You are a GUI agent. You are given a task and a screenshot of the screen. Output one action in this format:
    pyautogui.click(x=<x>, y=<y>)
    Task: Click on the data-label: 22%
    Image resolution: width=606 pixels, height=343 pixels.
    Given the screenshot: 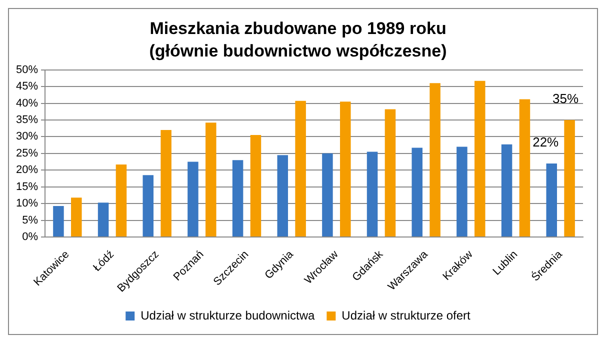 What is the action you would take?
    pyautogui.click(x=546, y=142)
    